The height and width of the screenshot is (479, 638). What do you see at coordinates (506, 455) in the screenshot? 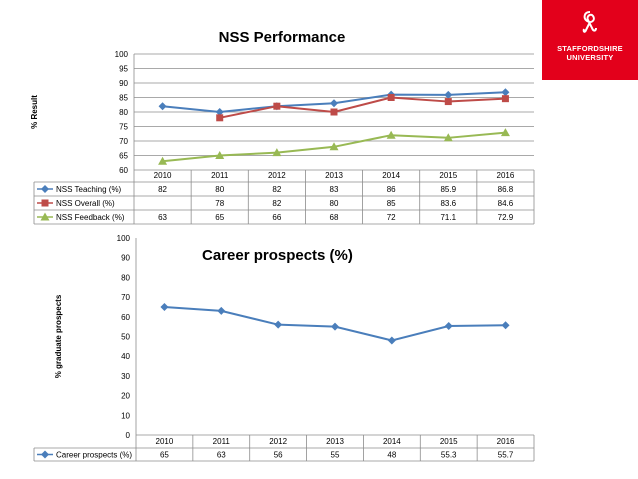
I see `data-label: 55.7` at bounding box center [506, 455].